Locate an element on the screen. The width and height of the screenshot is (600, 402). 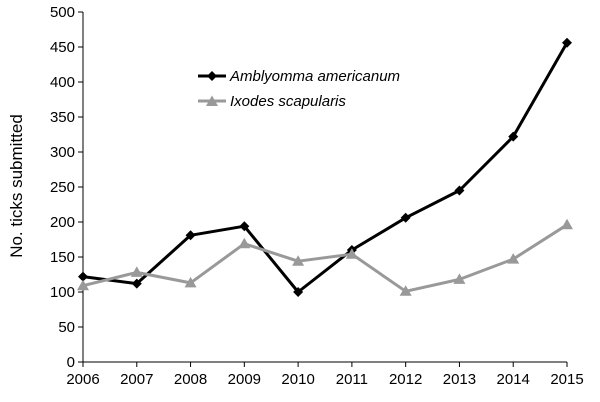
series-line is located at coordinates (325, 258).